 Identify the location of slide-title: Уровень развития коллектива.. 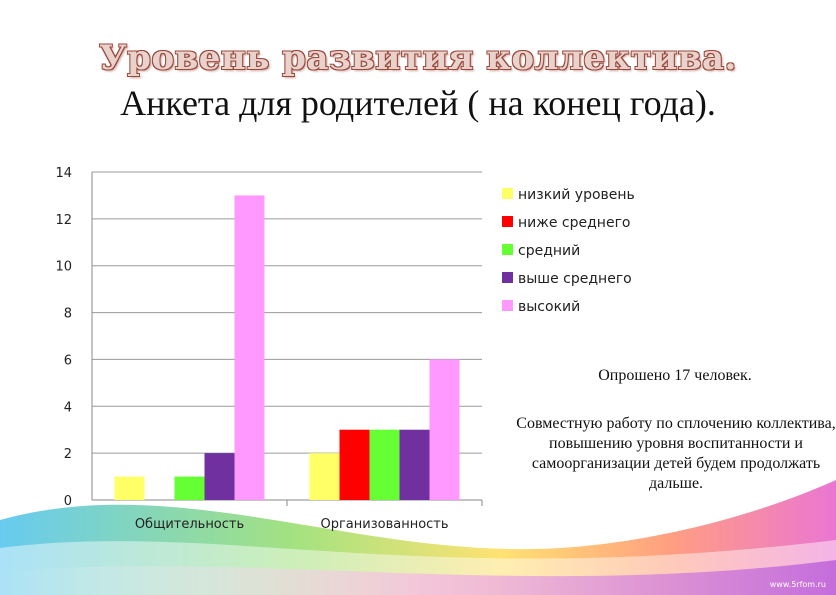
(418, 58).